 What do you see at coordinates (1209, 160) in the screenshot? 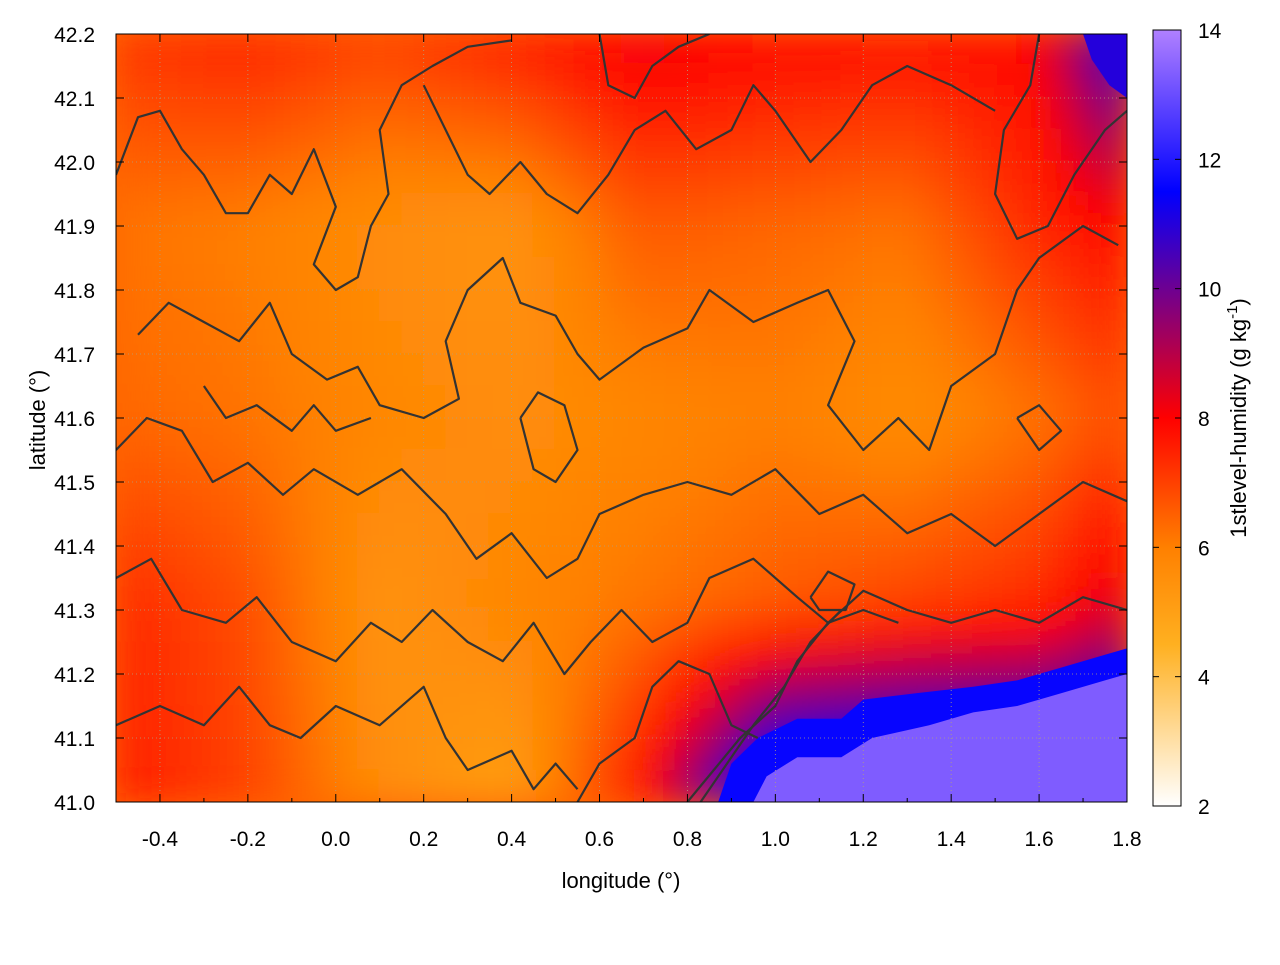
I see `colorbar-tick-label: 12` at bounding box center [1209, 160].